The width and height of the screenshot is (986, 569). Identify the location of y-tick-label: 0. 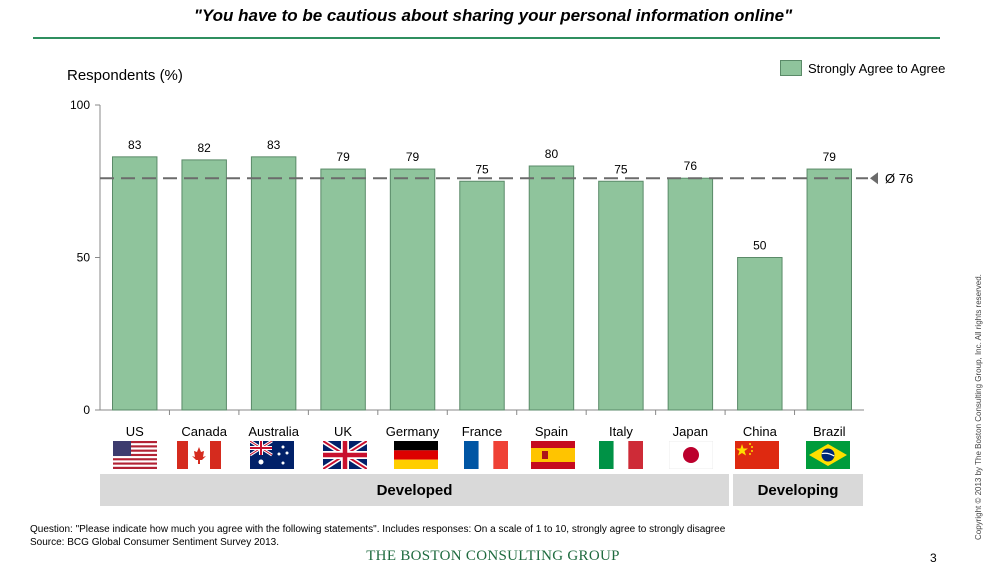
(86, 410).